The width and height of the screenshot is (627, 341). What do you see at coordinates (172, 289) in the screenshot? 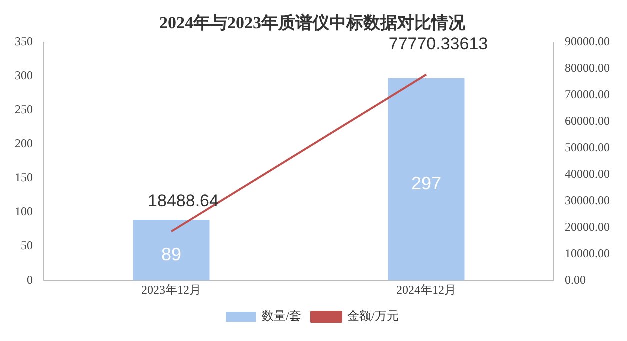
I see `x-tick-label: 2023年12月` at bounding box center [172, 289].